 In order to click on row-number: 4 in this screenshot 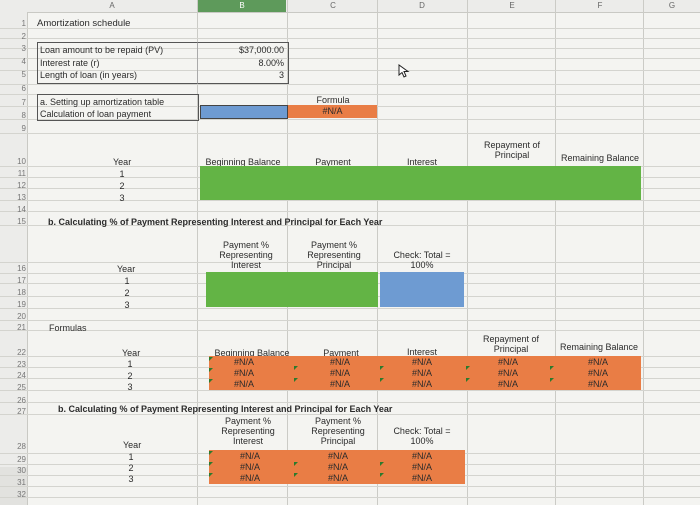, I will do `click(23, 61)`.